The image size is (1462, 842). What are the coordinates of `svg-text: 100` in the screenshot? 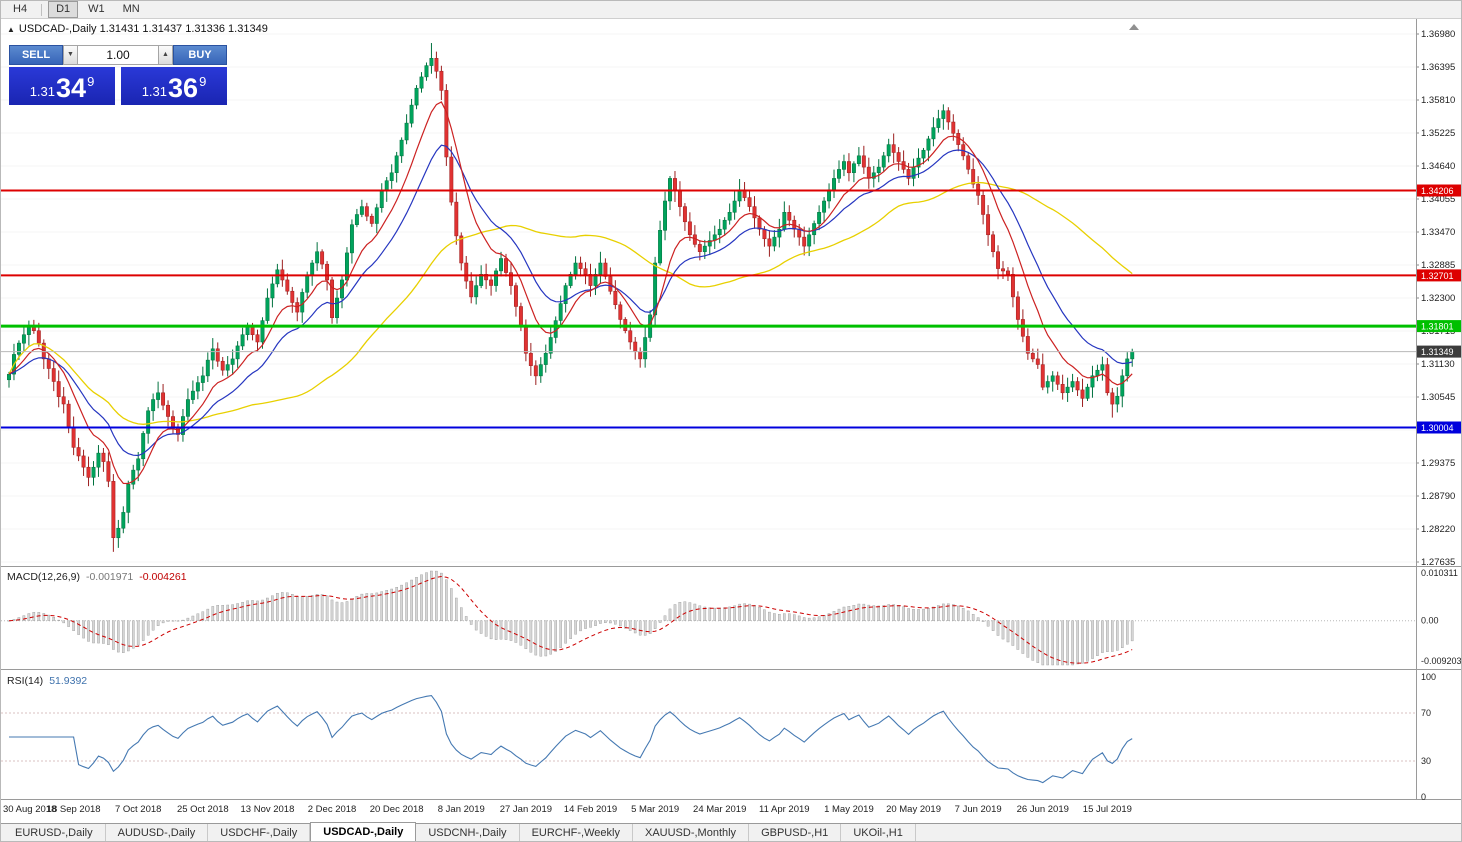 It's located at (1428, 677).